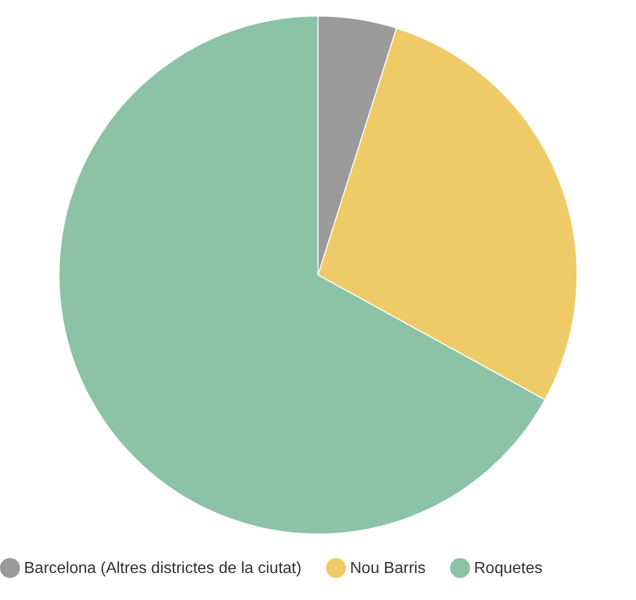 This screenshot has height=600, width=636. What do you see at coordinates (508, 568) in the screenshot?
I see `legend-label: Roquetes` at bounding box center [508, 568].